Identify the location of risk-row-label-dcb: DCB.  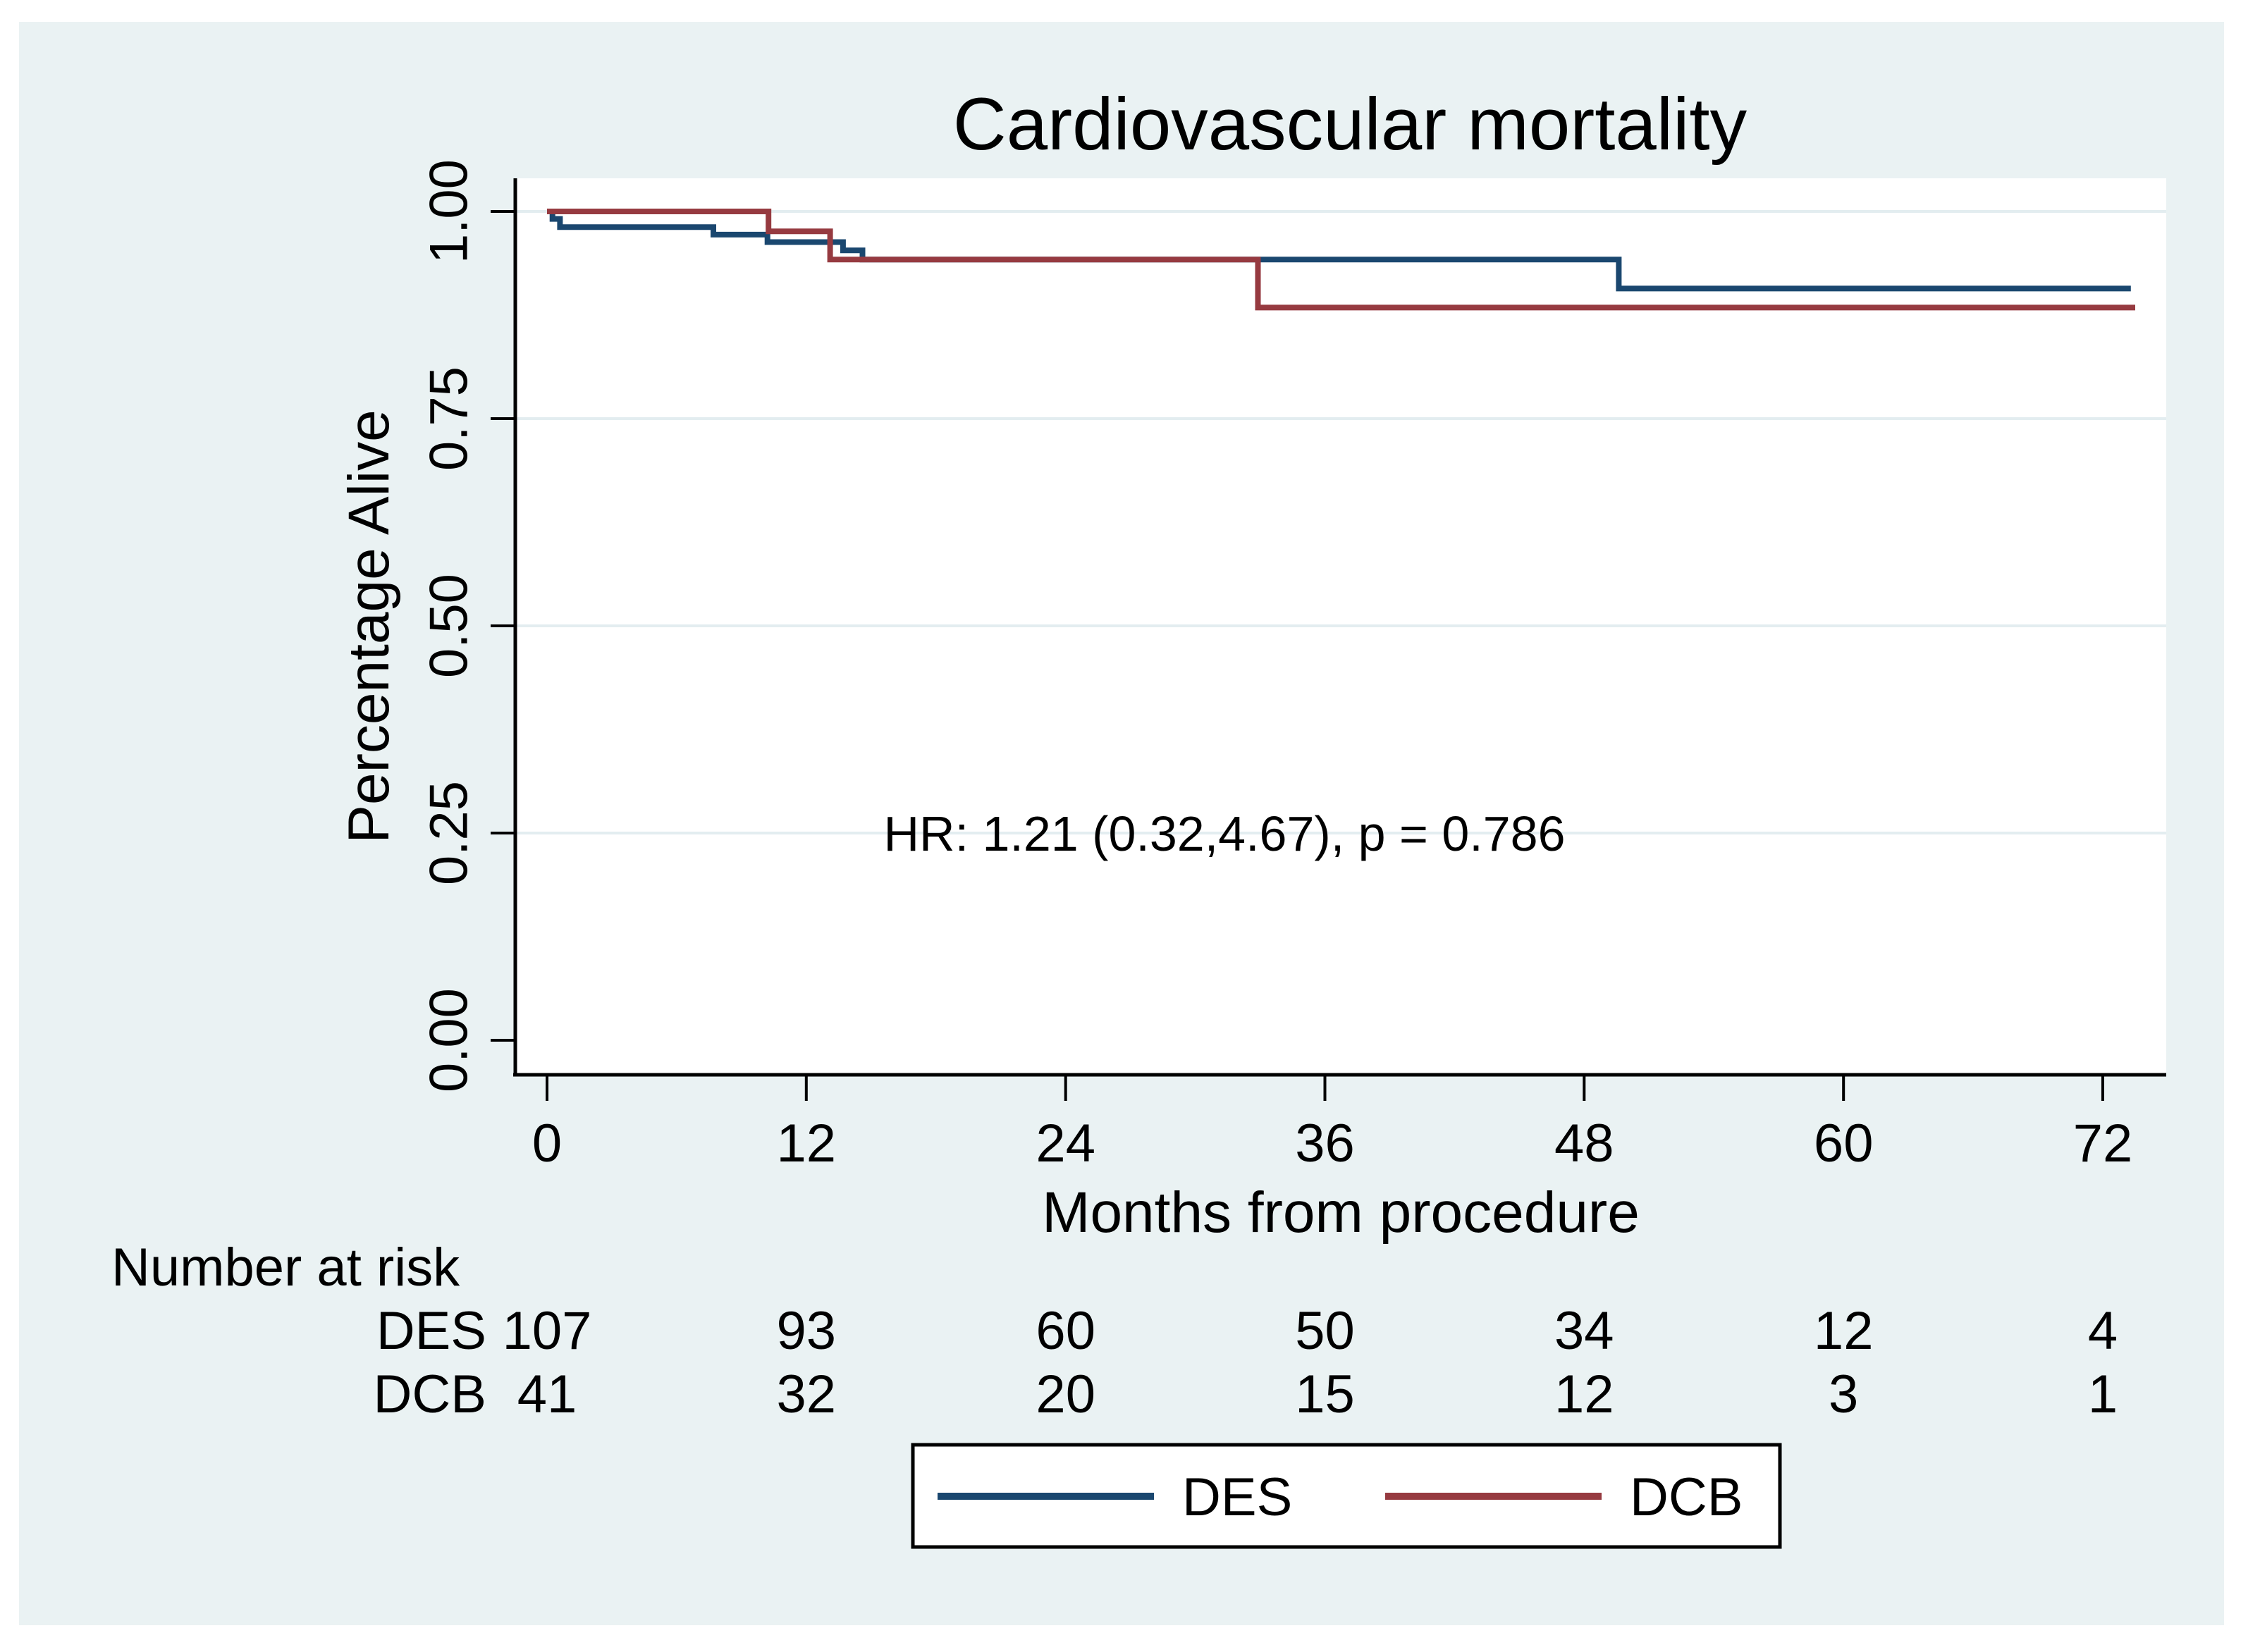
(430, 1394).